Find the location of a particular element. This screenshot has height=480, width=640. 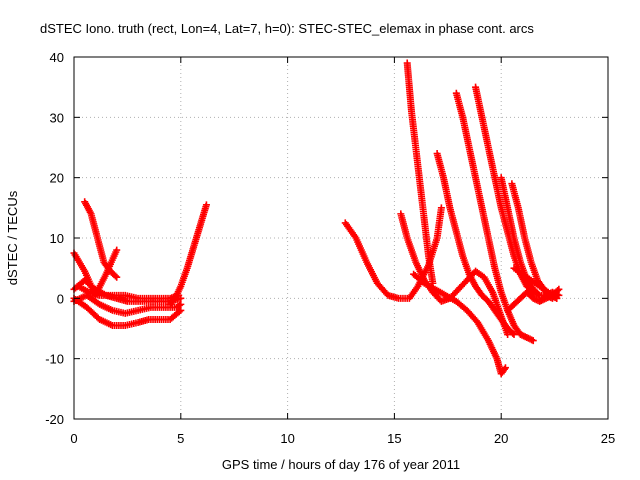

x-tick-label: 25 is located at coordinates (608, 438).